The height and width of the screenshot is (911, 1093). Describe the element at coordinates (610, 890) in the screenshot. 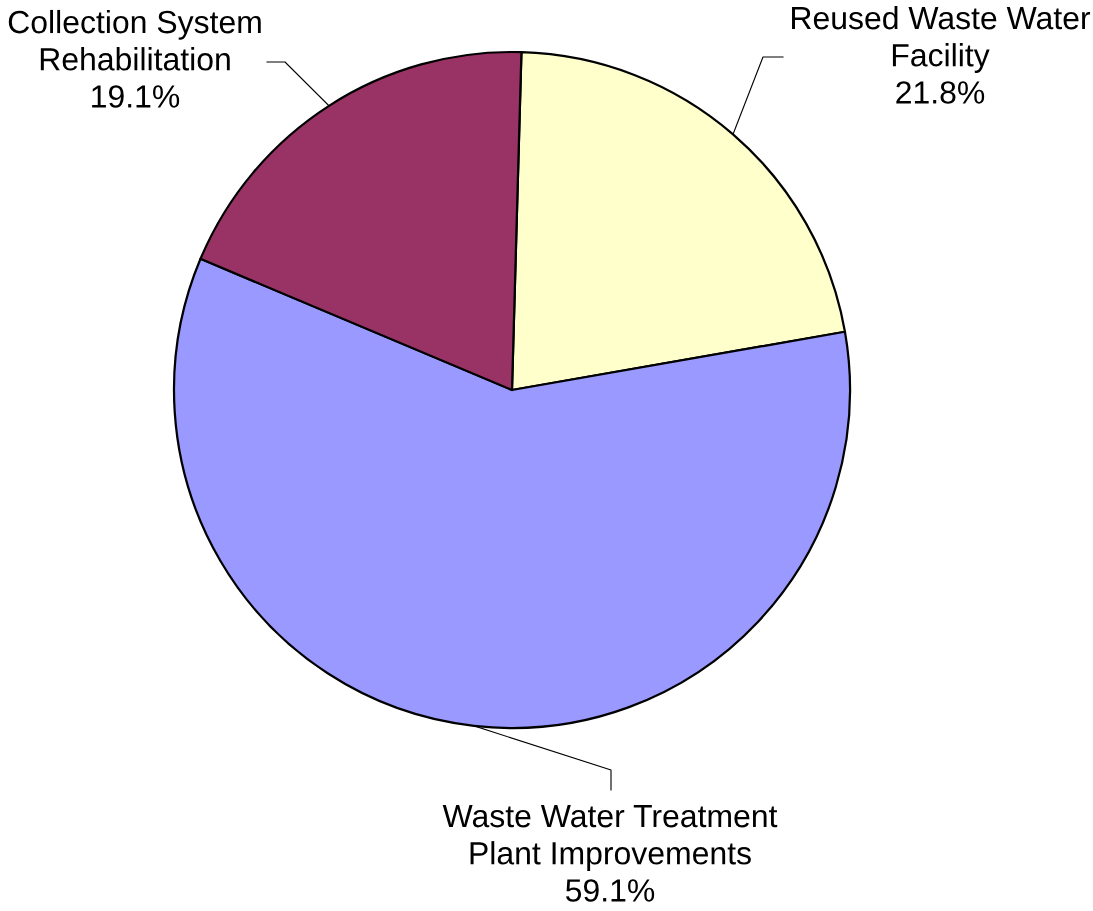

I see `data-label: 59.1%` at that location.